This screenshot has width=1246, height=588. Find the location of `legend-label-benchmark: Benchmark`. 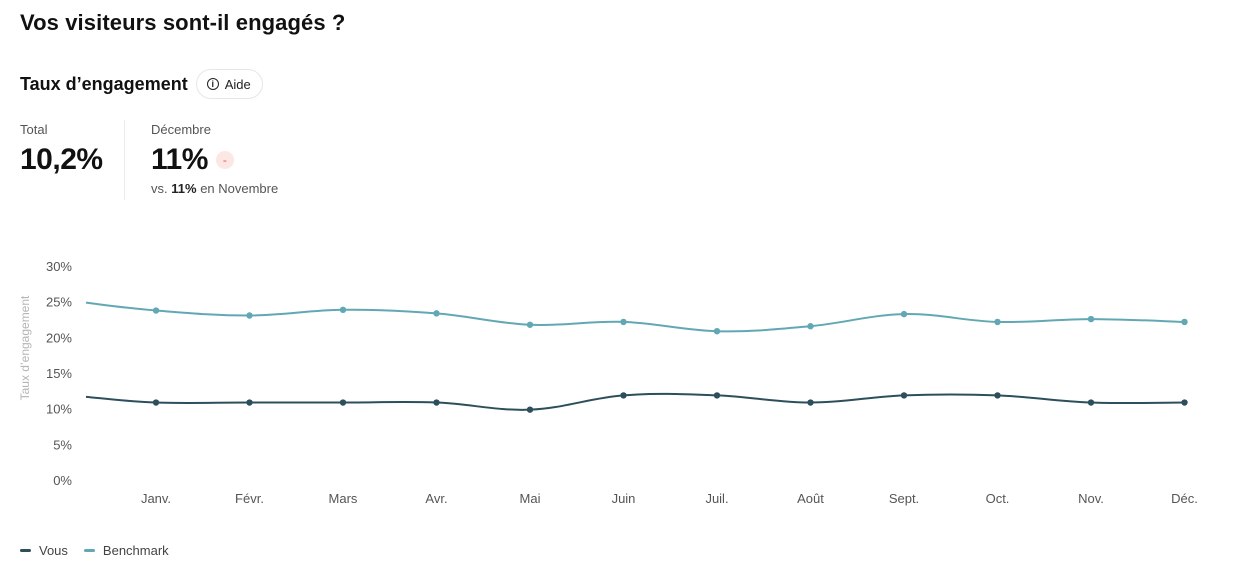

legend-label-benchmark: Benchmark is located at coordinates (135, 550).